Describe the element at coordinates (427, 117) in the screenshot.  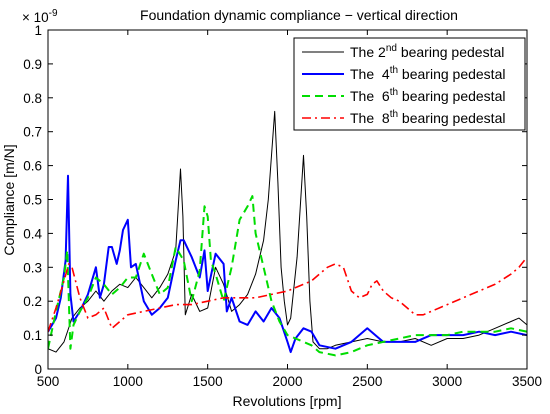
I see `legend-label-4: The 8th bearing pedestal` at that location.